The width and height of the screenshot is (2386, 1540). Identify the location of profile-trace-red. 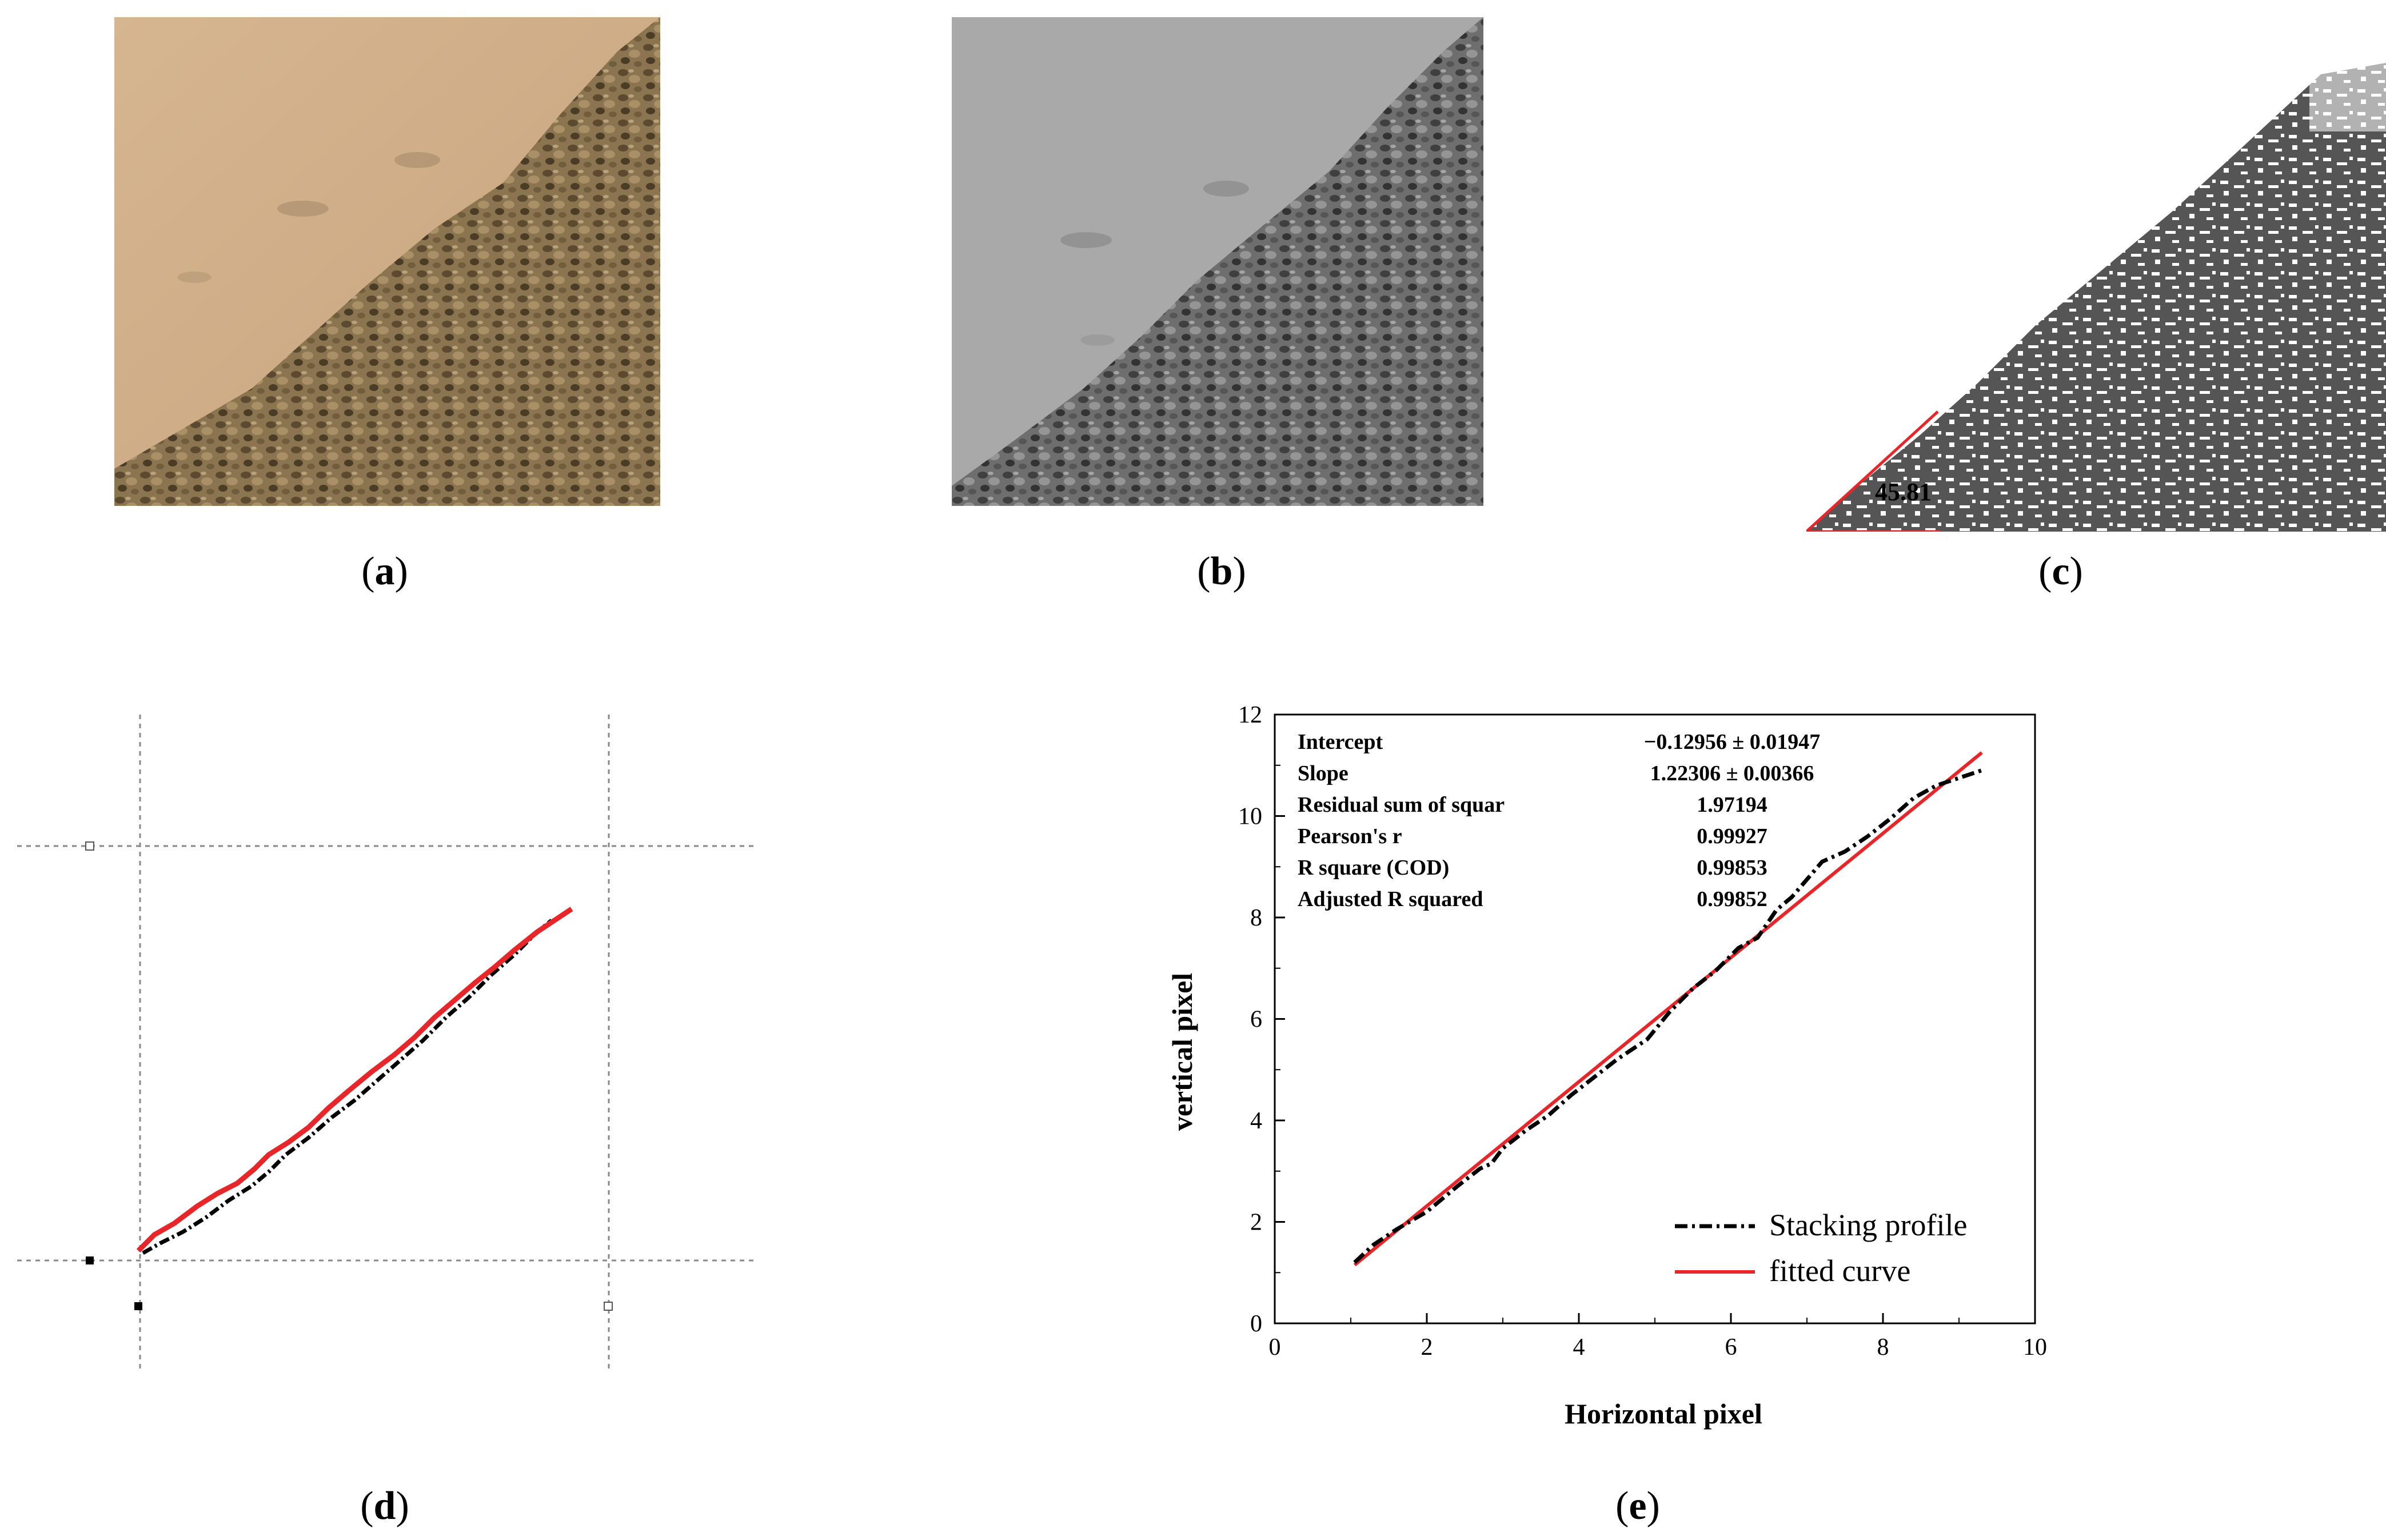
(354, 1080).